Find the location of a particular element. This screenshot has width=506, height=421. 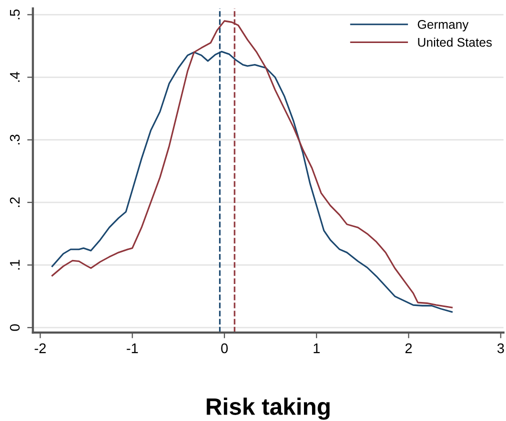

y-tick-label: .4 is located at coordinates (15, 77).